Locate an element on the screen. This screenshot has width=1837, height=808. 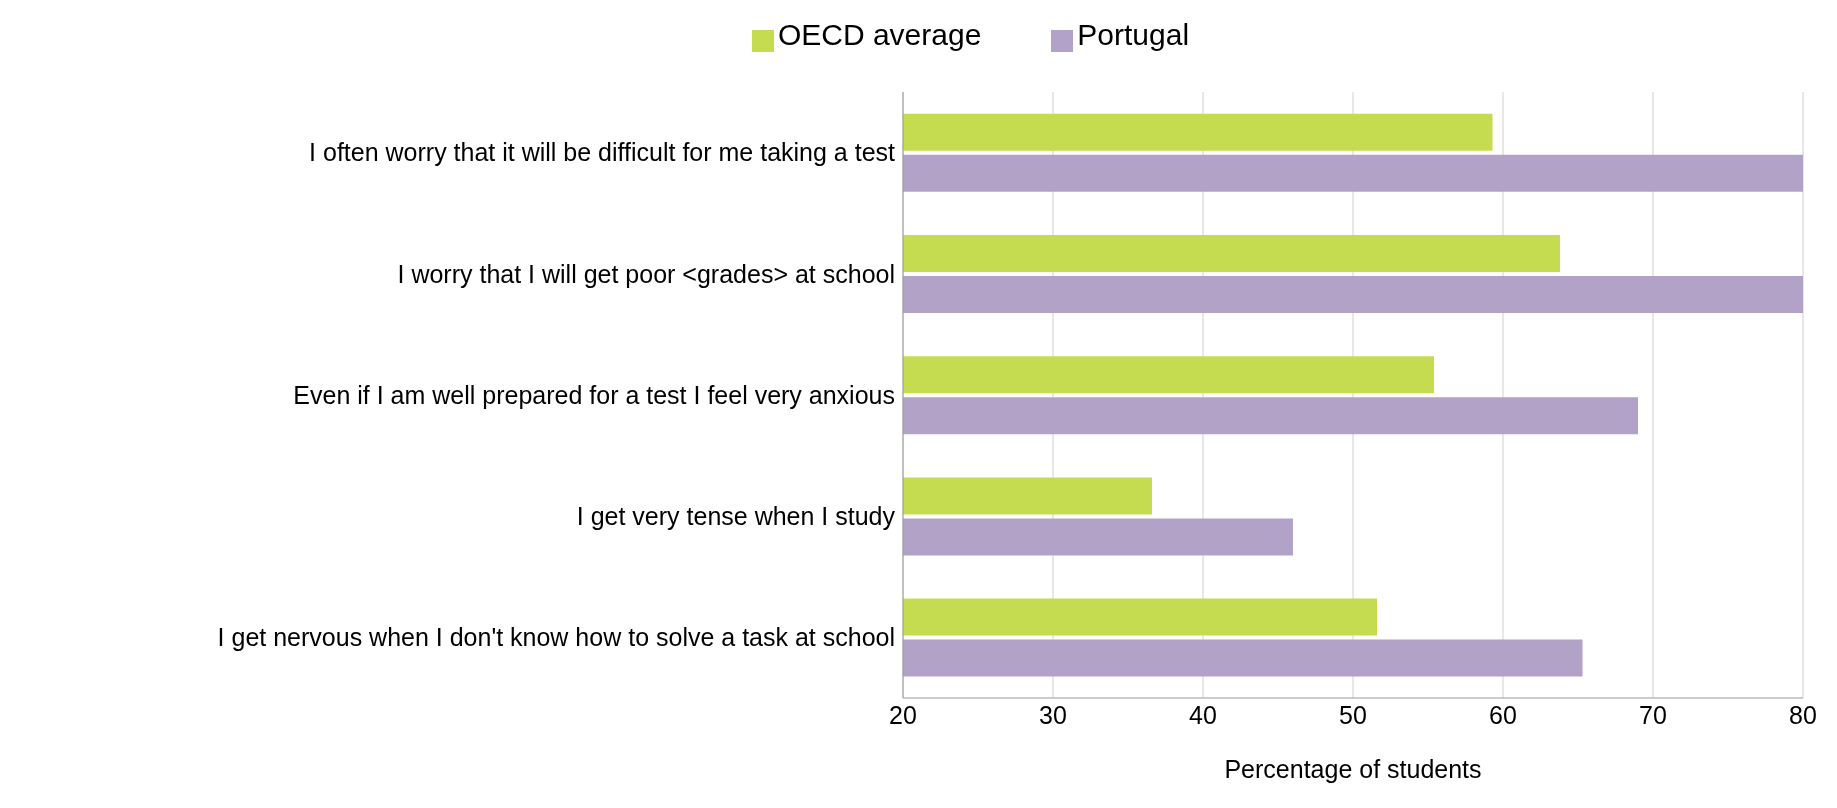
x-tick-label: 70 is located at coordinates (1653, 714).